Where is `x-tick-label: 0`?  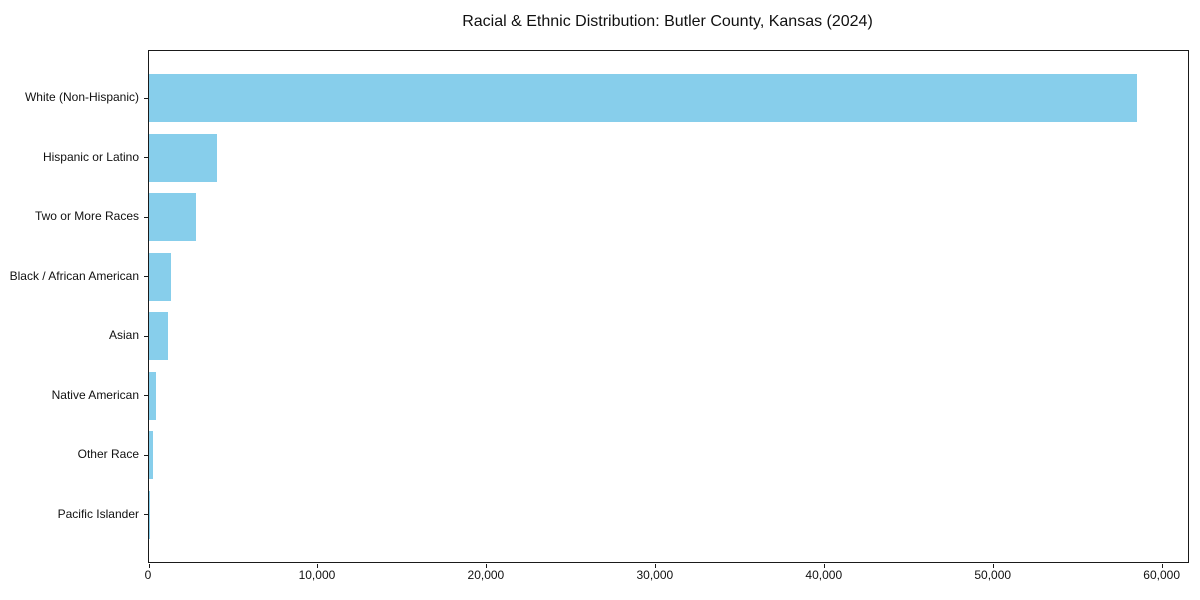
x-tick-label: 0 is located at coordinates (148, 575).